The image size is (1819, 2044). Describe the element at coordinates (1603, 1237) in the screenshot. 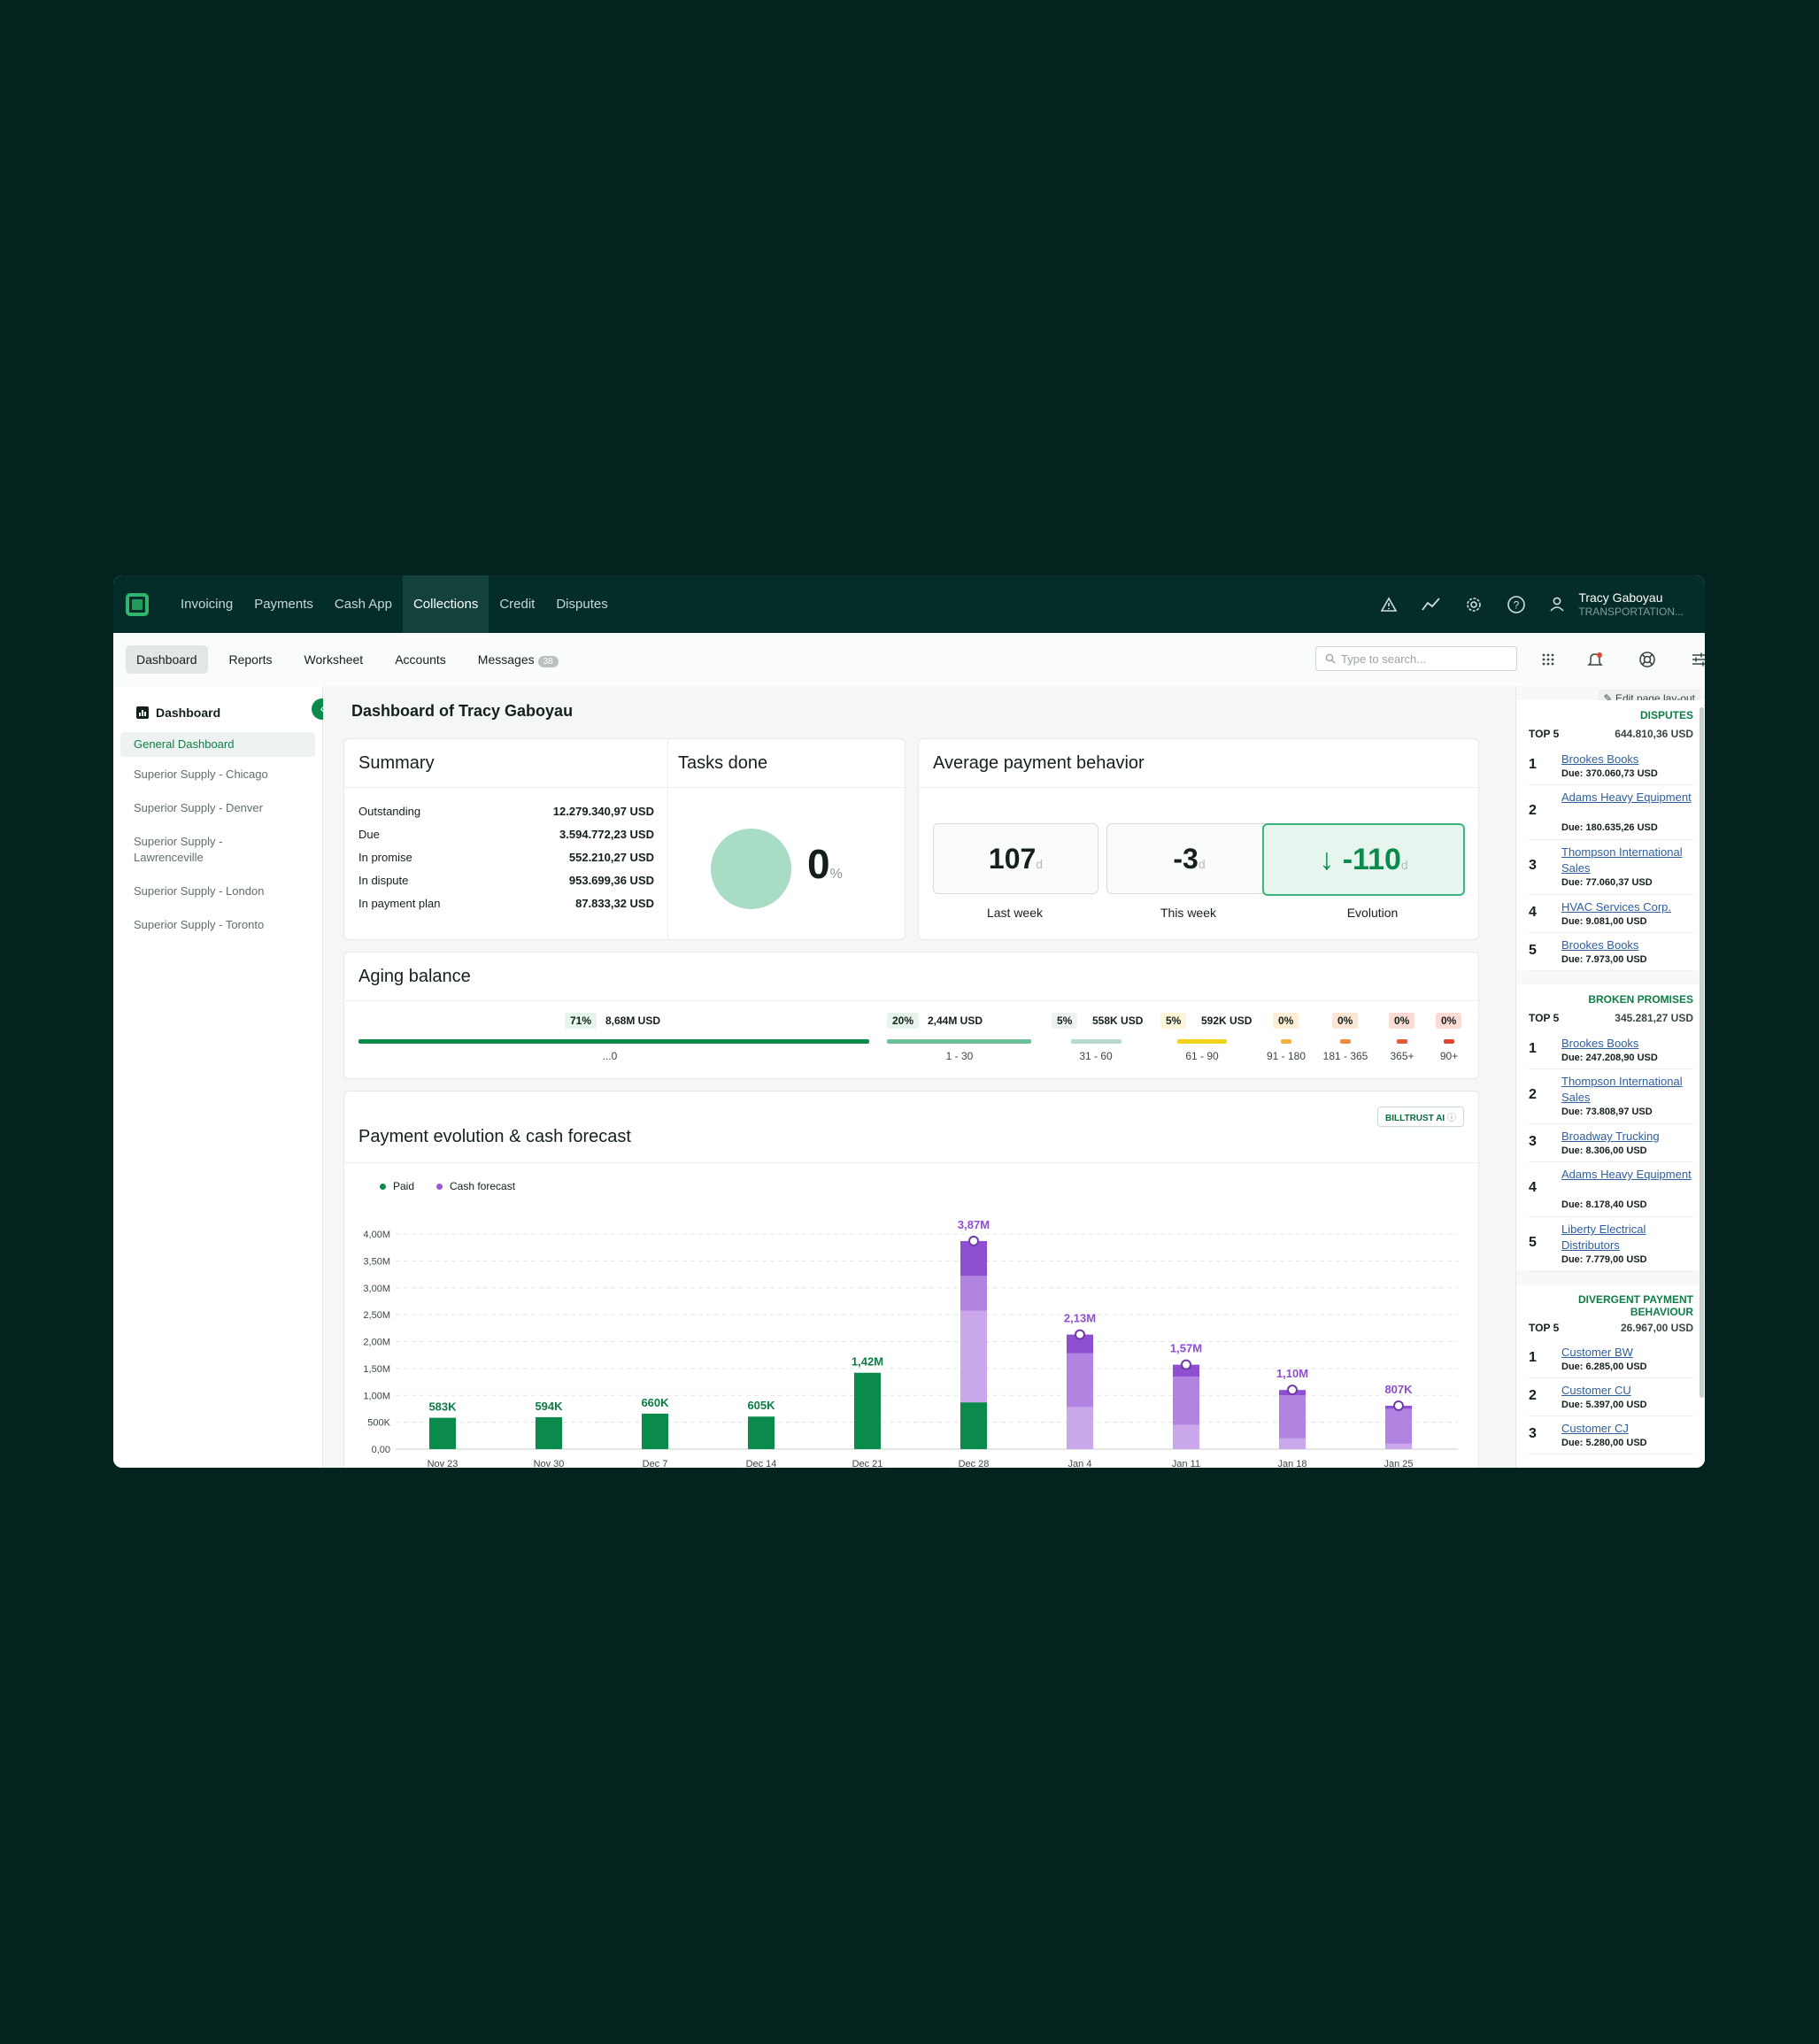

I see `customer-link: Liberty Electrical Distributors` at that location.